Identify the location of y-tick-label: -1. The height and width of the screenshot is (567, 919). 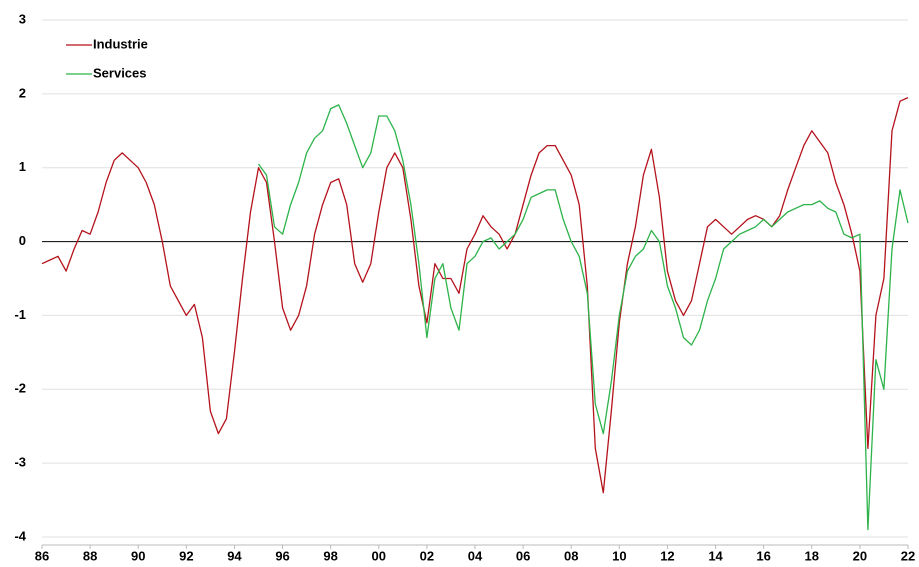
(20, 314).